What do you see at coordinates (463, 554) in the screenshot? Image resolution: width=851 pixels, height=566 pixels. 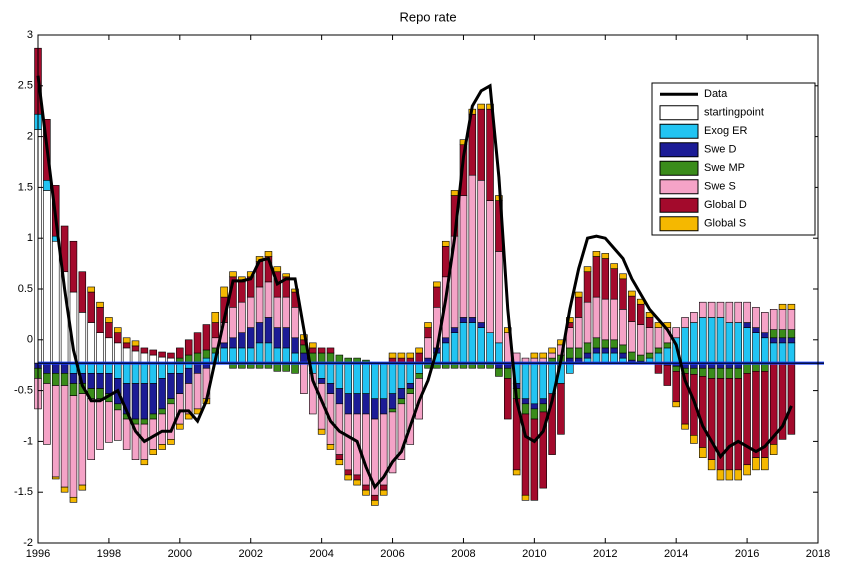 I see `x-tick-label: 2008` at bounding box center [463, 554].